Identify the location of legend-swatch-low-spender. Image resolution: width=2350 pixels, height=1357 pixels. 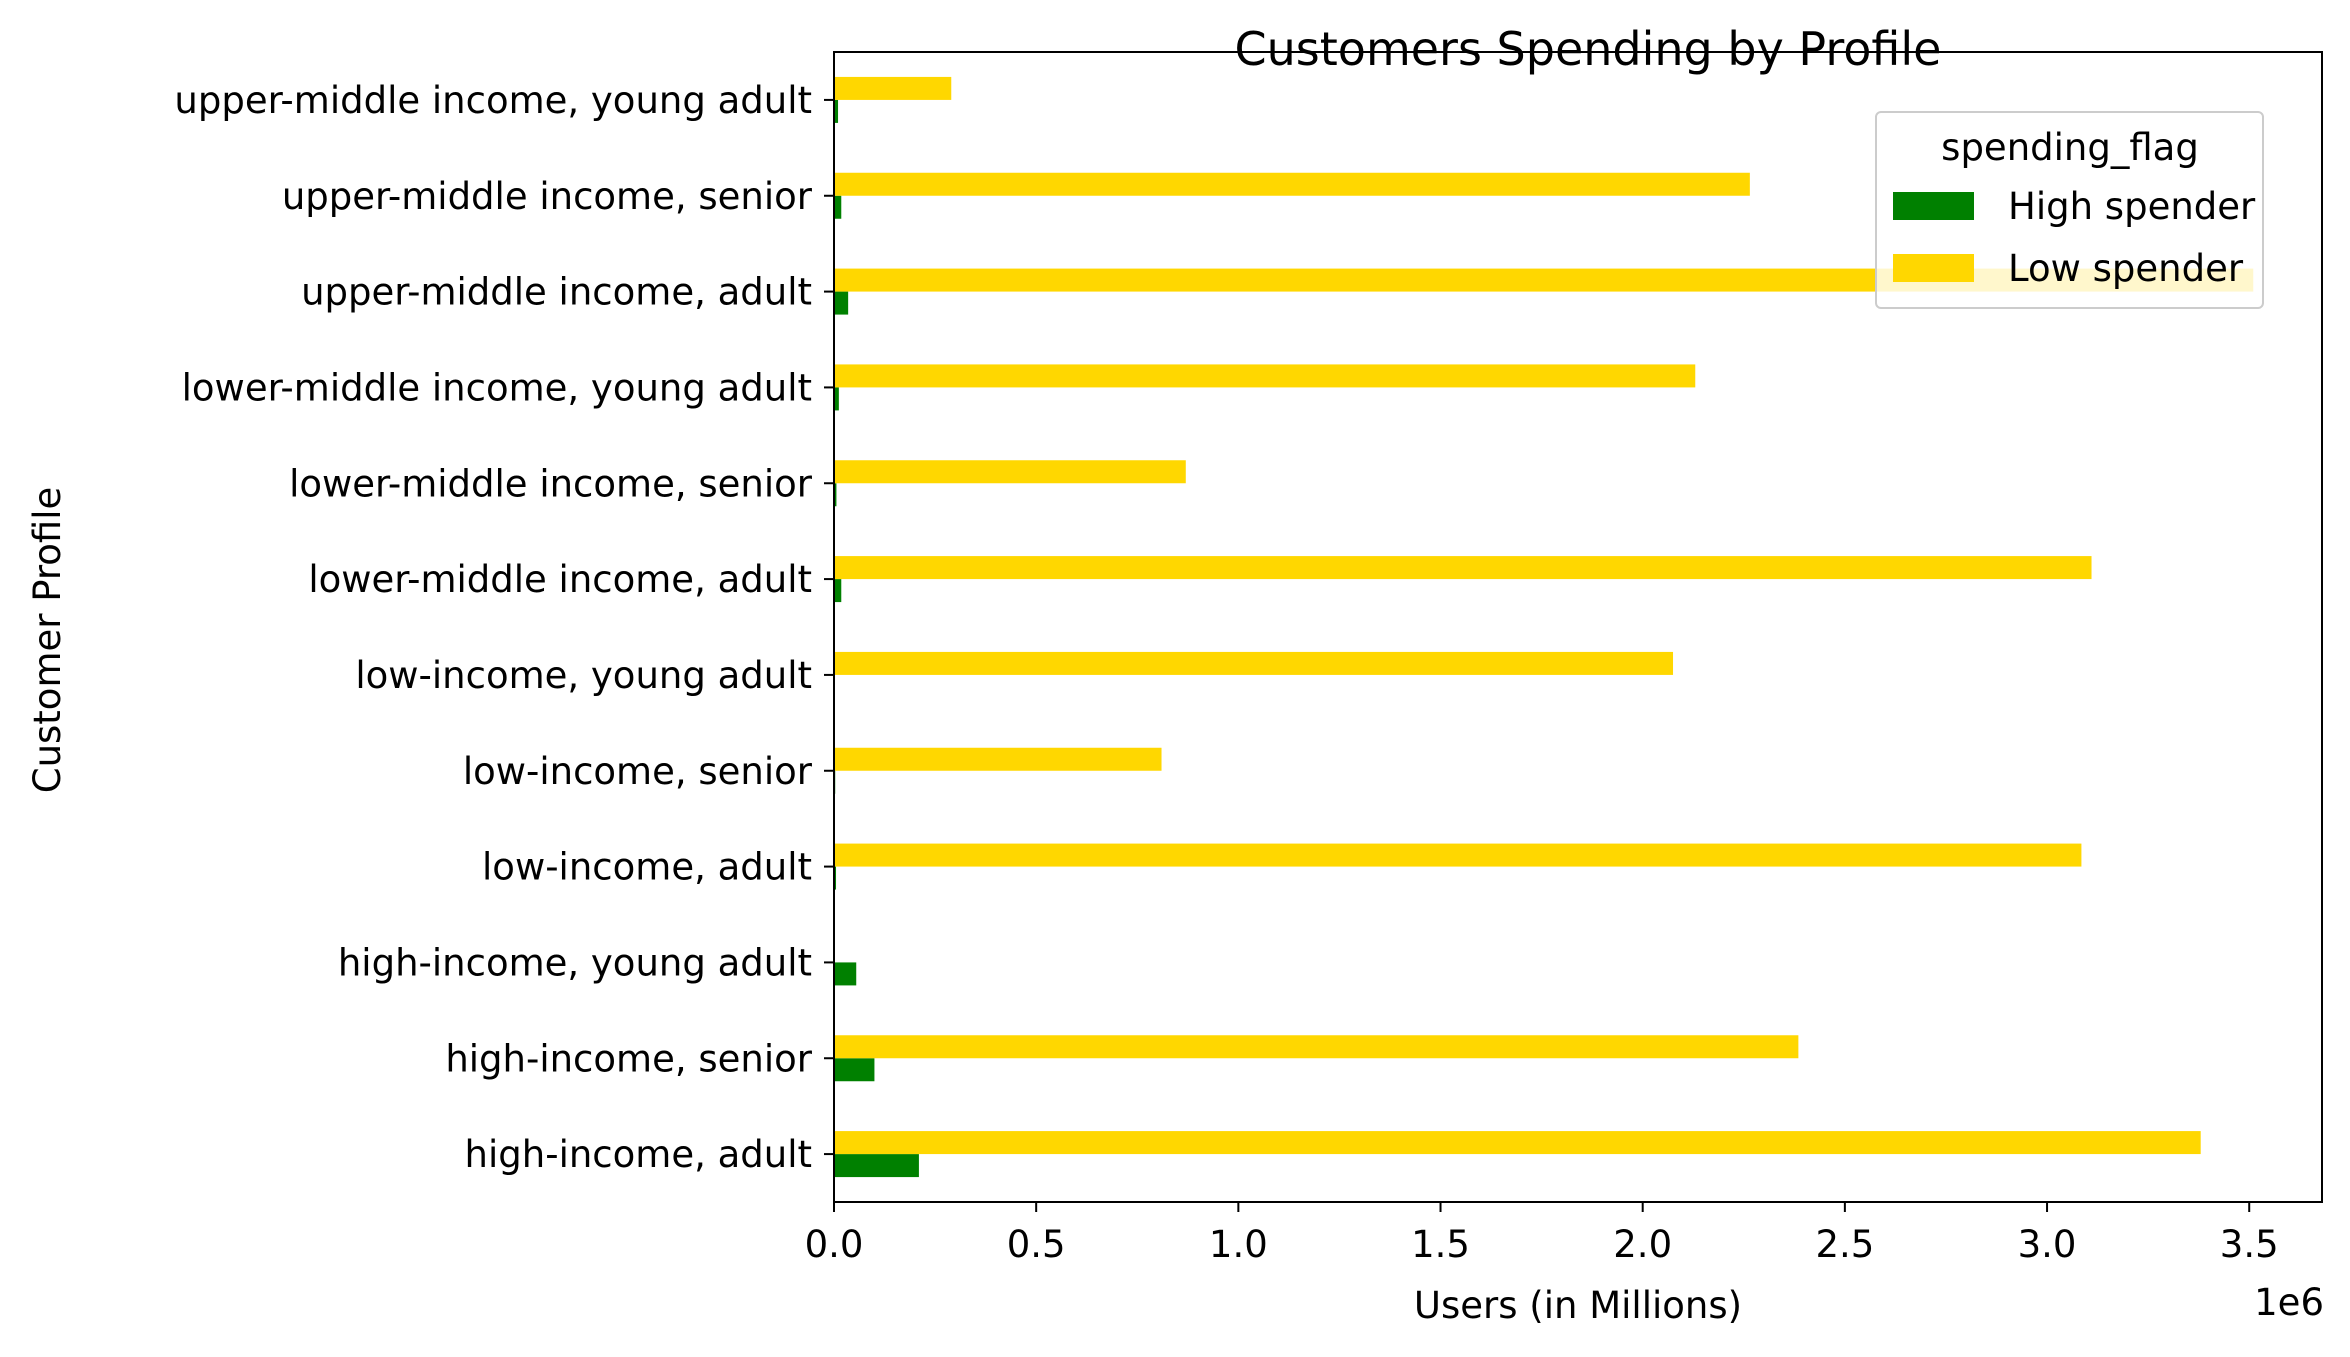
(1933, 268).